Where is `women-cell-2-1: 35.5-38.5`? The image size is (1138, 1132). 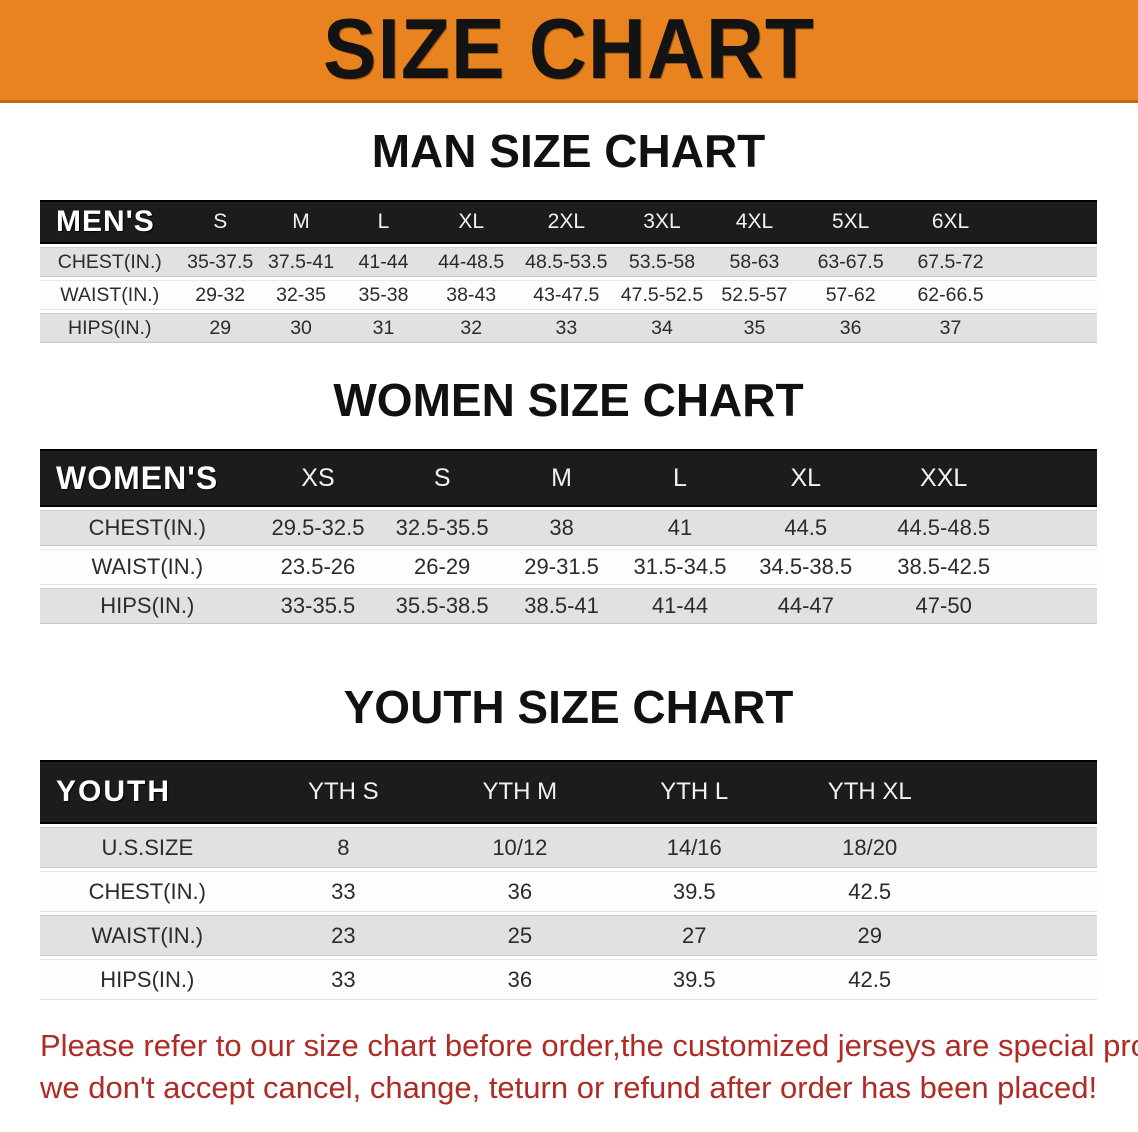 women-cell-2-1: 35.5-38.5 is located at coordinates (442, 606).